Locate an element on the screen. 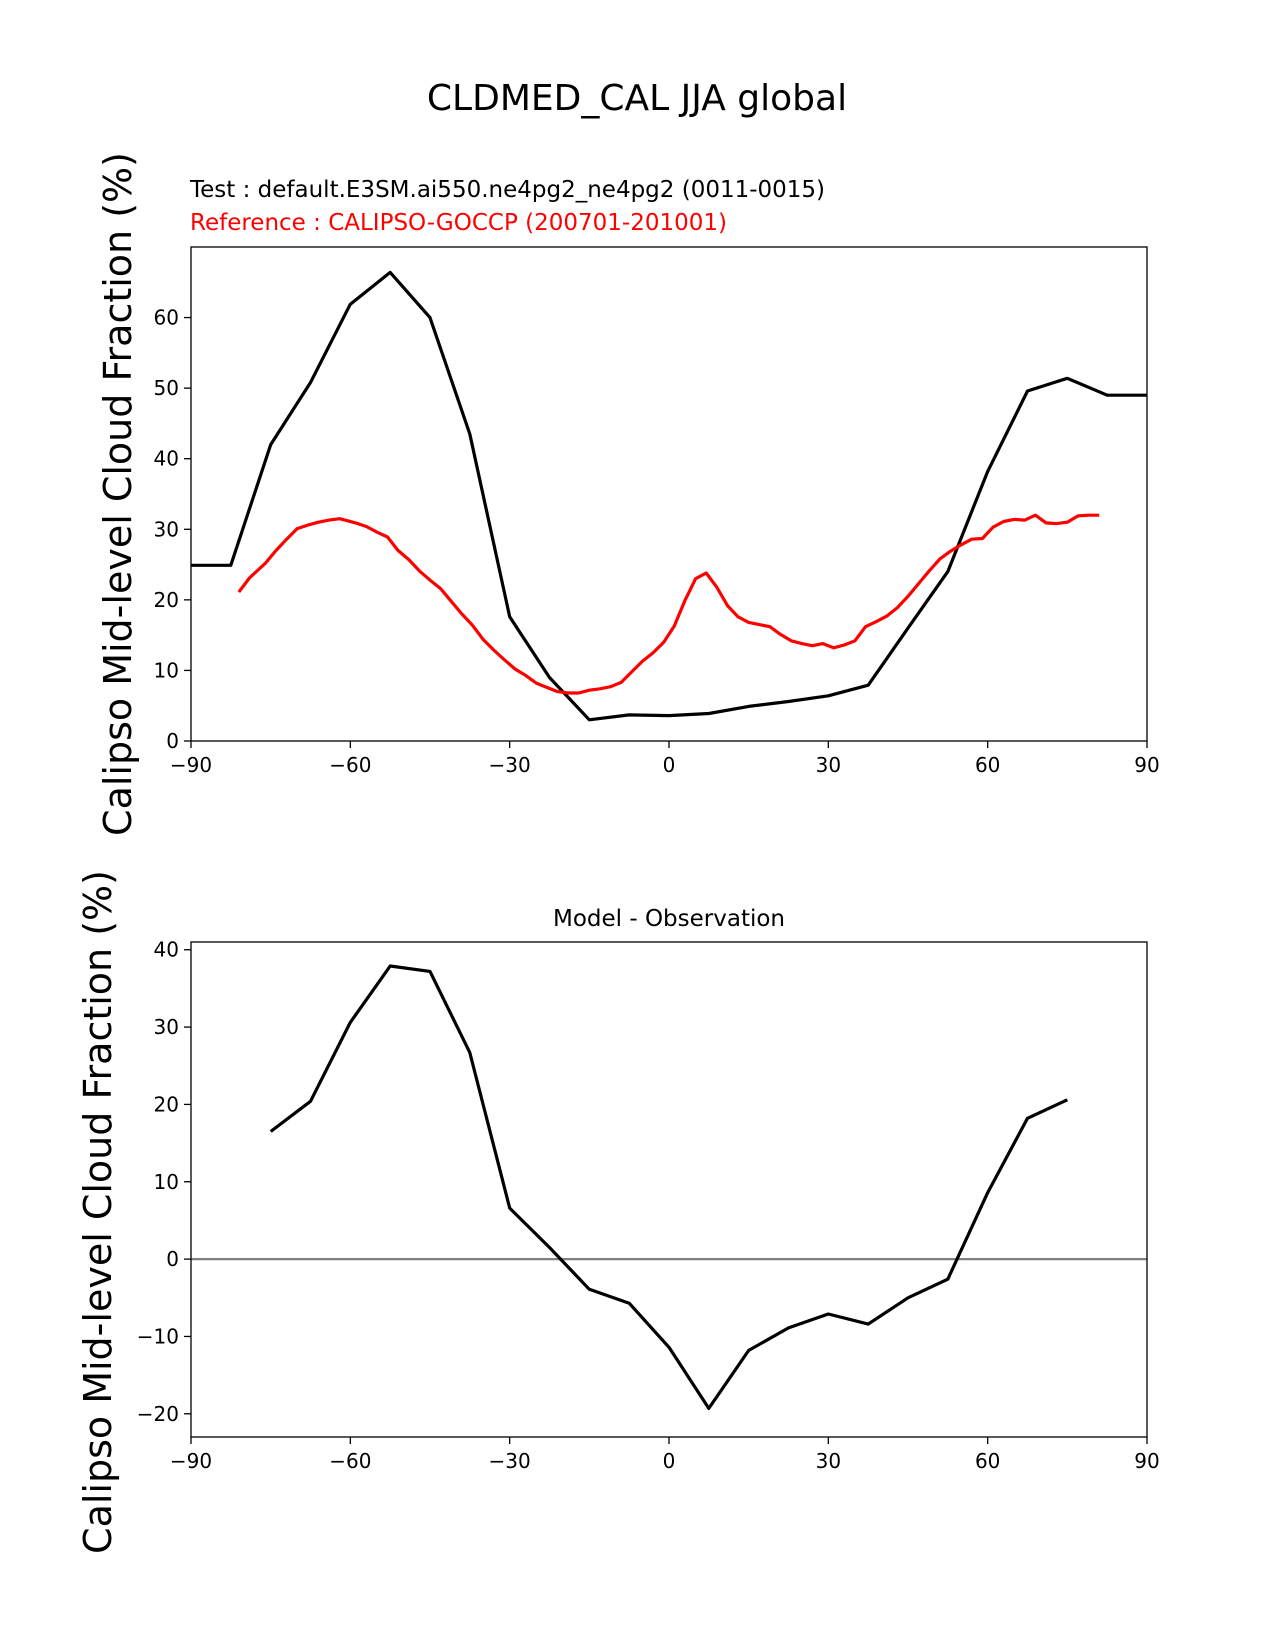 This screenshot has width=1275, height=1650. top-y-axis-label: Calipso Mid-level Cloud Fraction (%) is located at coordinates (118, 494).